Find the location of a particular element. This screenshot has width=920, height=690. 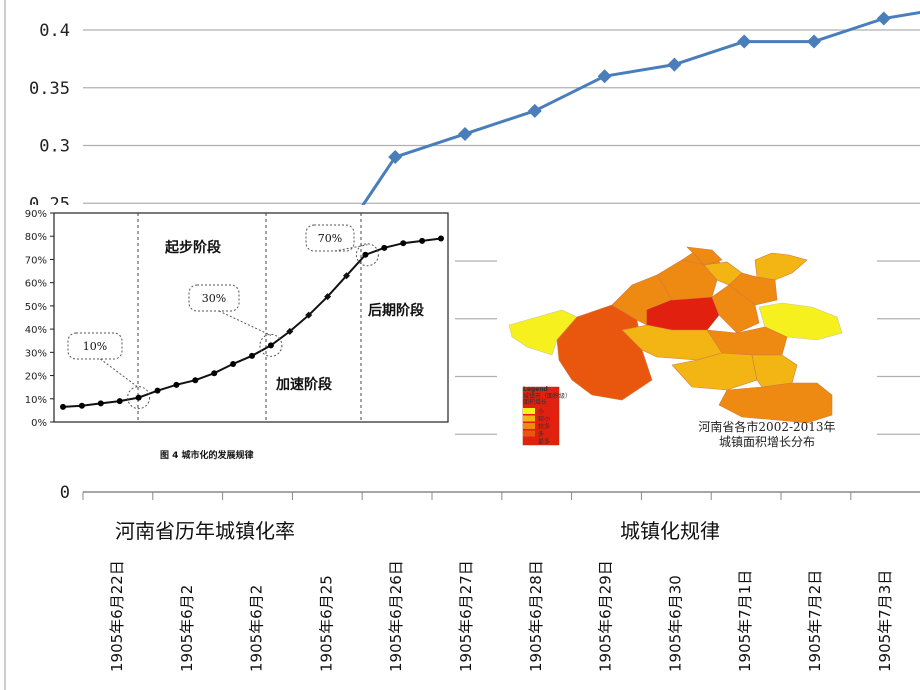

x-tick-label: 1905年7月1日 is located at coordinates (745, 621).